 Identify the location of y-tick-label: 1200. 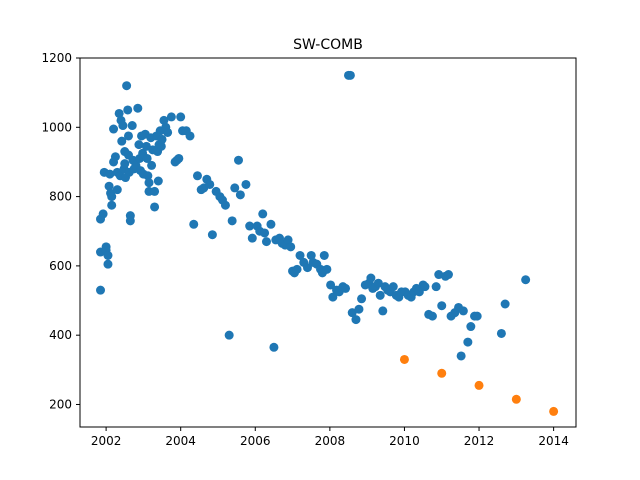
(56, 58).